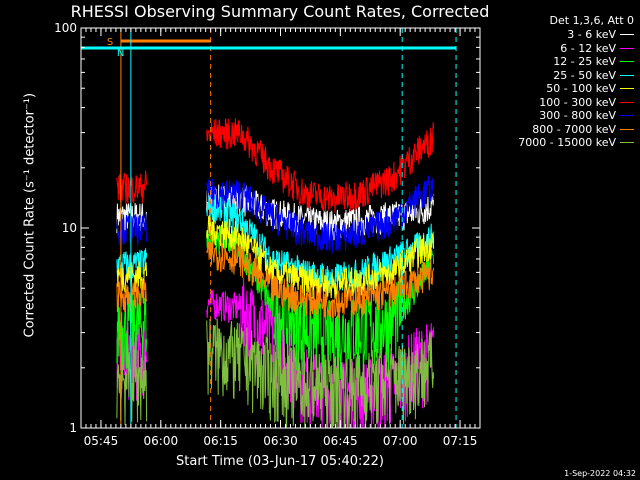  Describe the element at coordinates (574, 129) in the screenshot. I see `legend-entry-label: 800 - 7000 keV` at that location.